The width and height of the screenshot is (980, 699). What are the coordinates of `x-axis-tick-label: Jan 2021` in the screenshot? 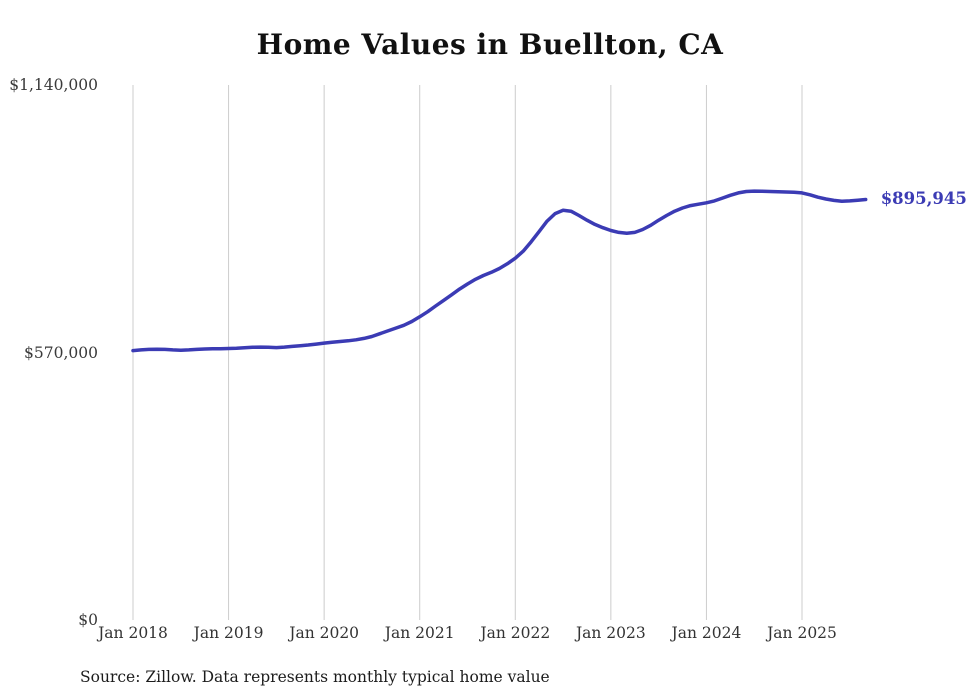 It's located at (419, 633).